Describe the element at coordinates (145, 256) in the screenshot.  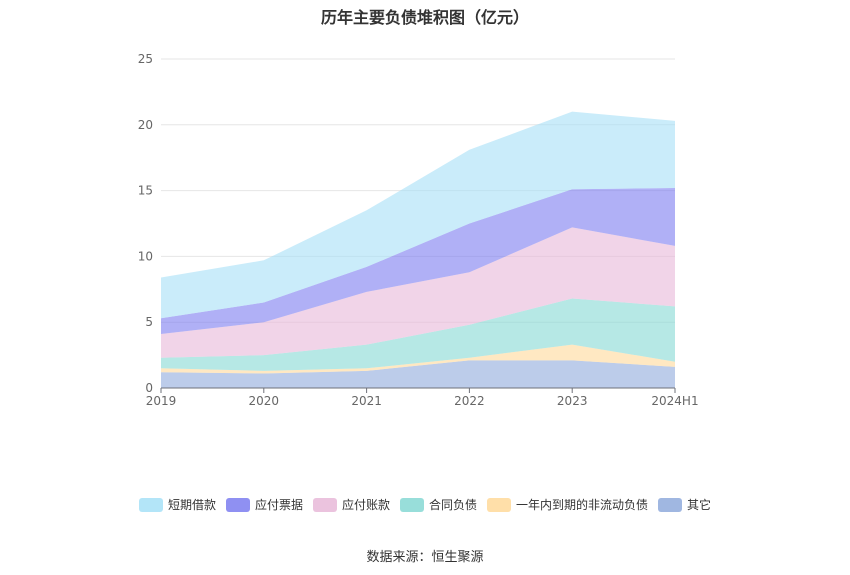
I see `y-tick-label: 10` at that location.